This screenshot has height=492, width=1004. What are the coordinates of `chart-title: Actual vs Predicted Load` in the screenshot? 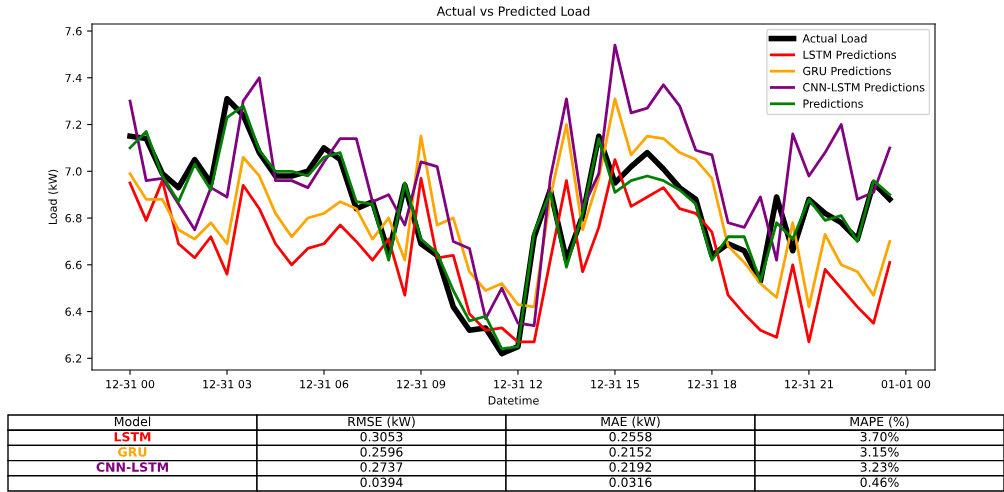 It's located at (513, 11).